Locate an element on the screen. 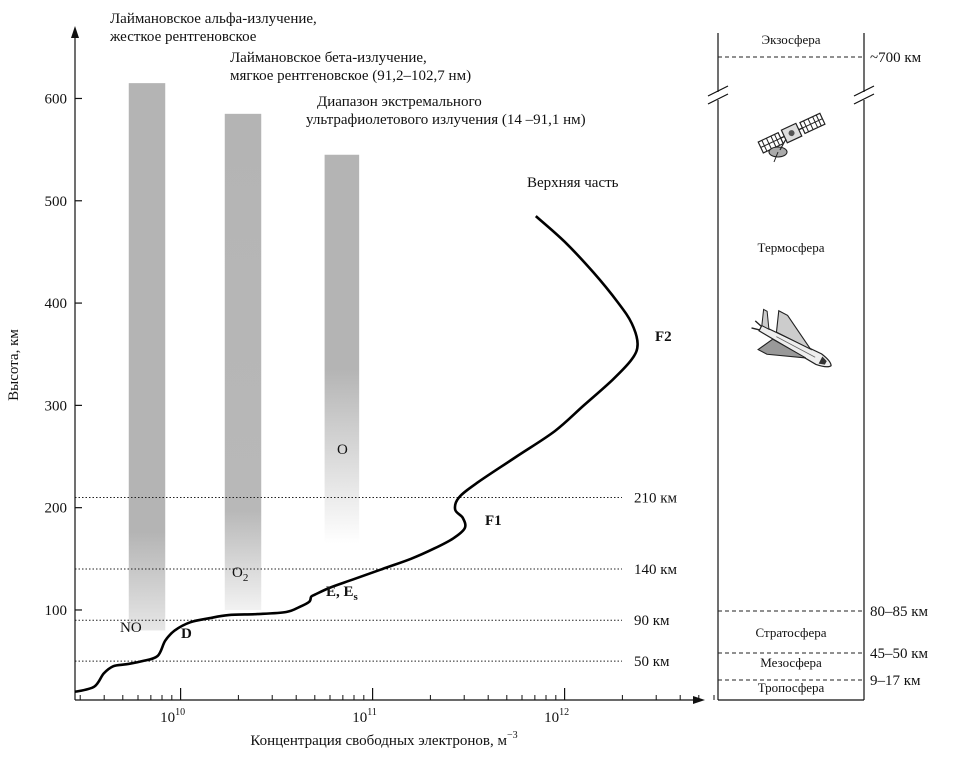 This screenshot has width=953, height=761. layer-troposphere: Тропосфера is located at coordinates (791, 687).